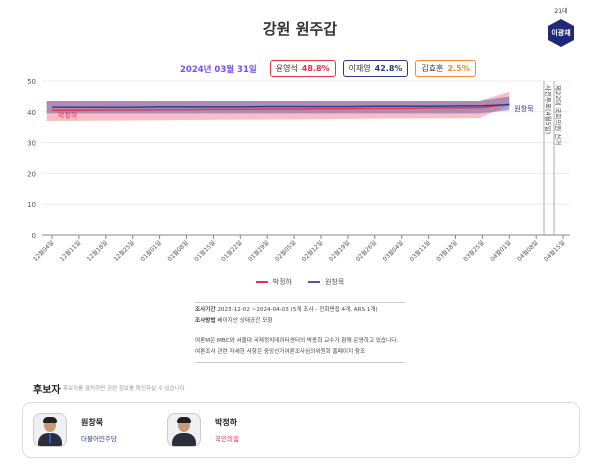  I want to click on page-title: 강원 원주갑, so click(300, 29).